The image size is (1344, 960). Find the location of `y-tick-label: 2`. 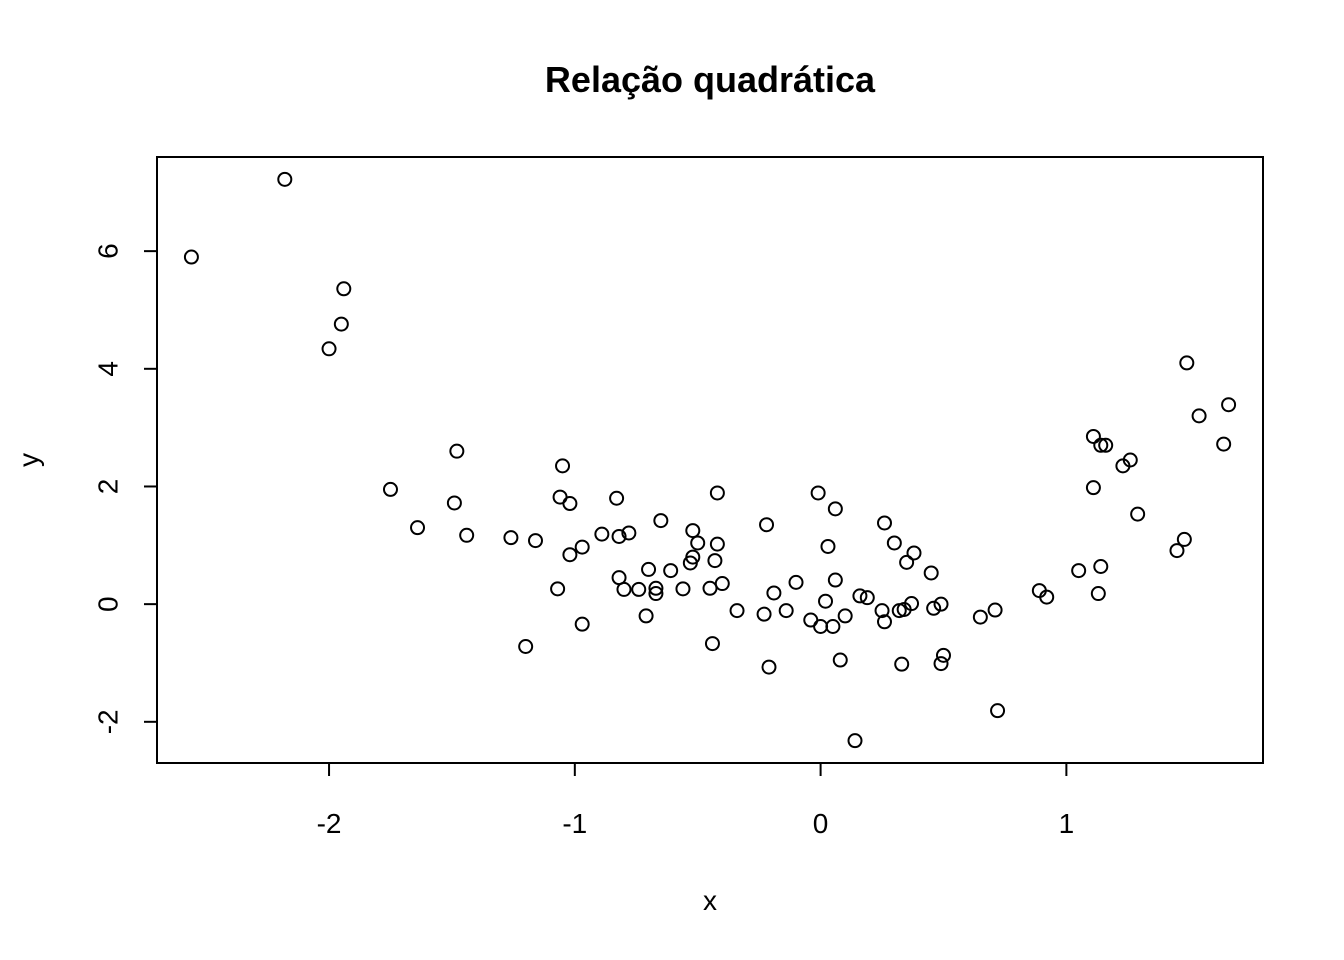

y-tick-label: 2 is located at coordinates (107, 487).